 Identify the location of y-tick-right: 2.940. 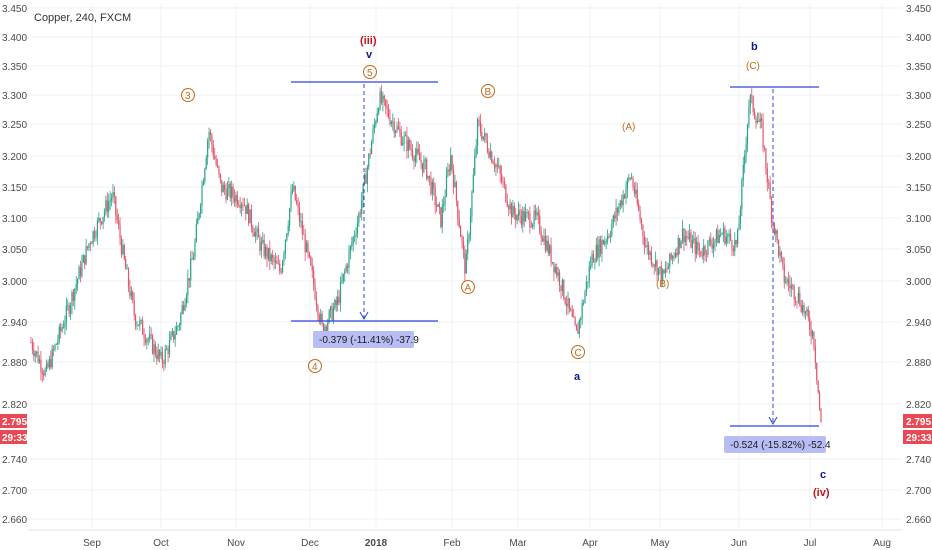
(918, 323).